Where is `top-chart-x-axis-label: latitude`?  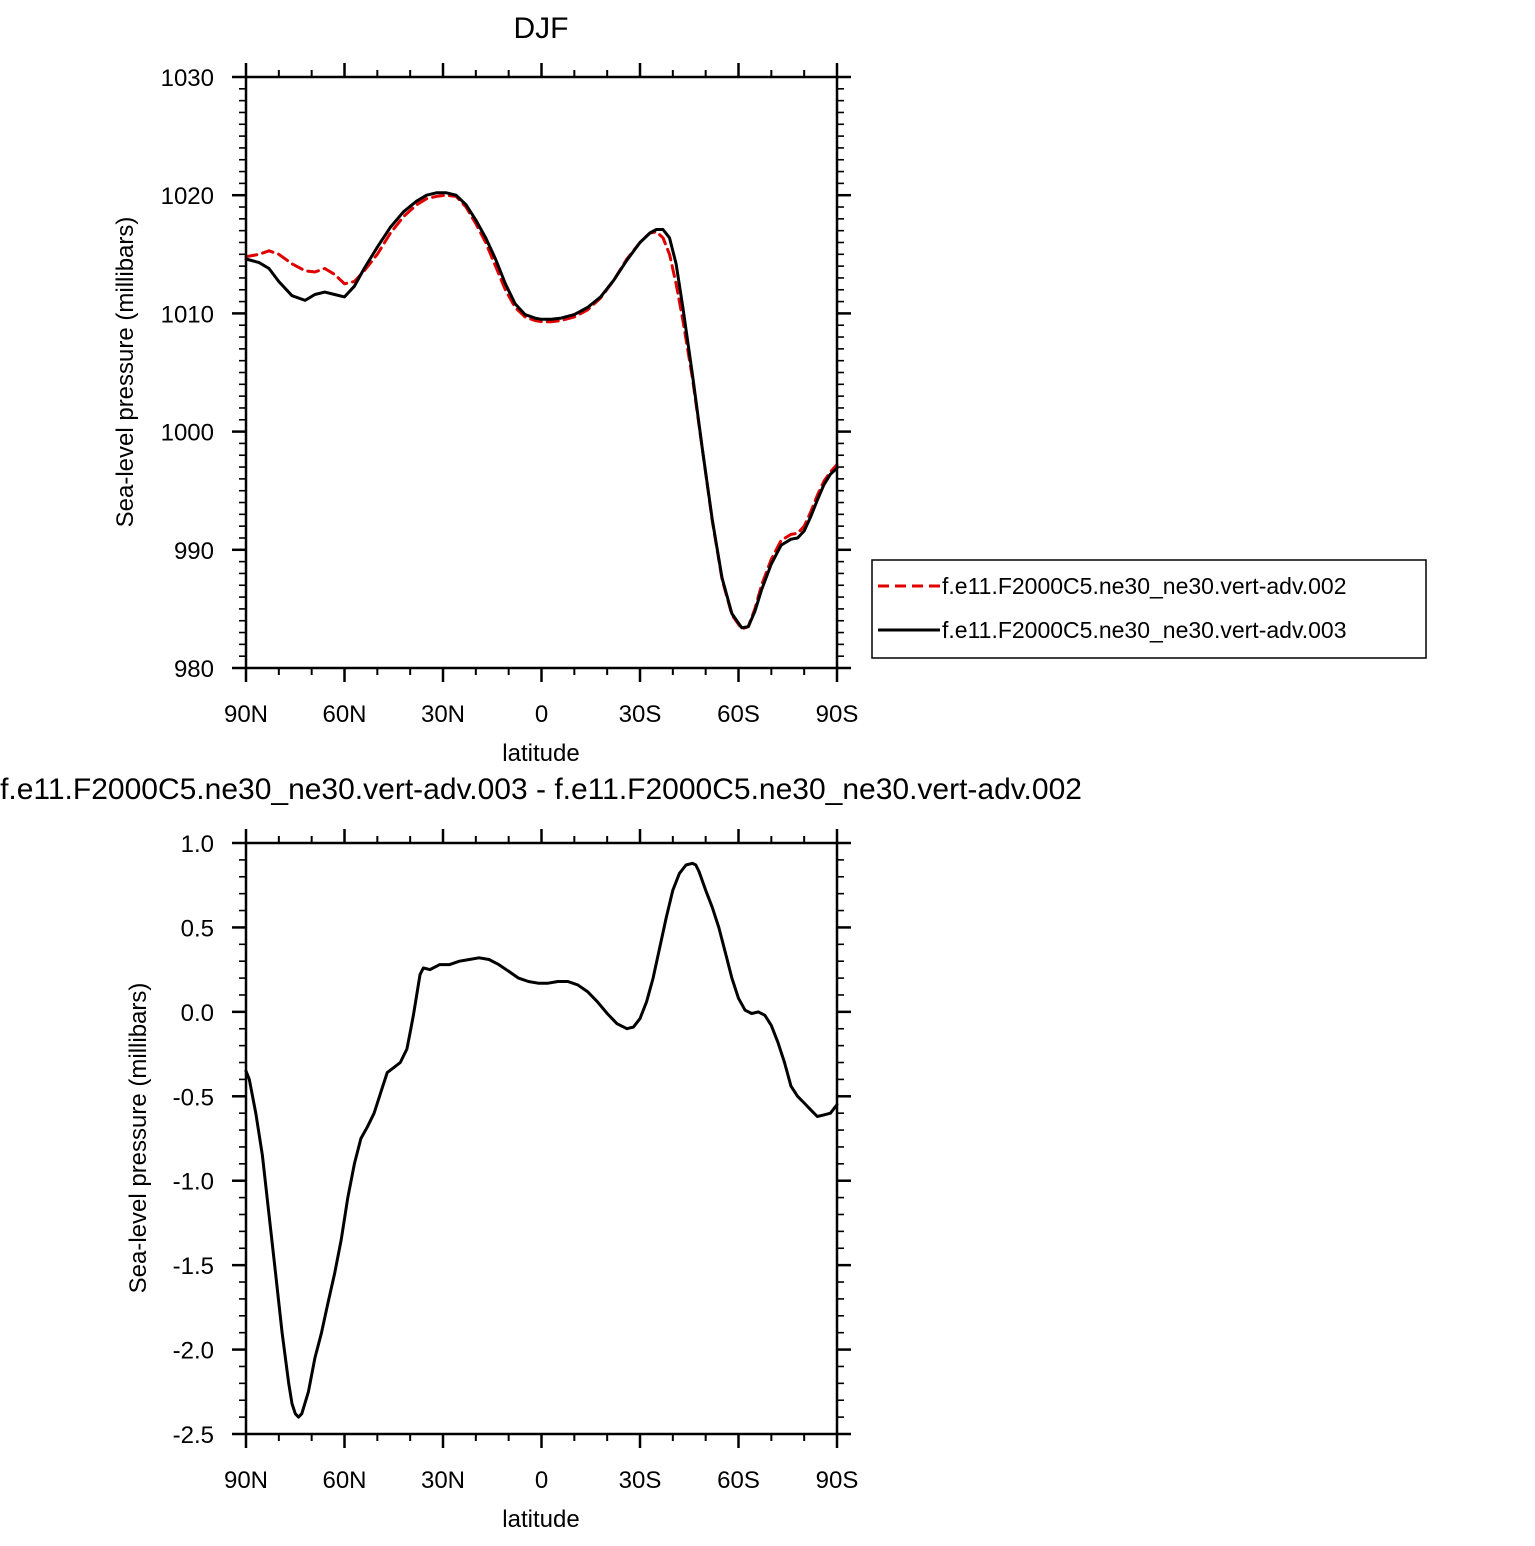 top-chart-x-axis-label: latitude is located at coordinates (540, 753).